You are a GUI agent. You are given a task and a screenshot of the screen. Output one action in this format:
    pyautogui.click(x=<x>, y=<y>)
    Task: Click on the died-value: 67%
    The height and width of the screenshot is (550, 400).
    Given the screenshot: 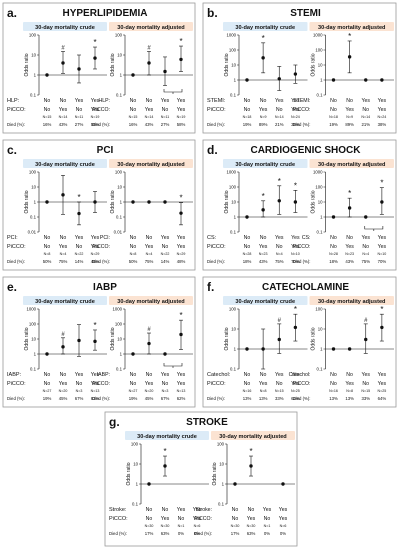 What is the action you would take?
    pyautogui.click(x=165, y=398)
    